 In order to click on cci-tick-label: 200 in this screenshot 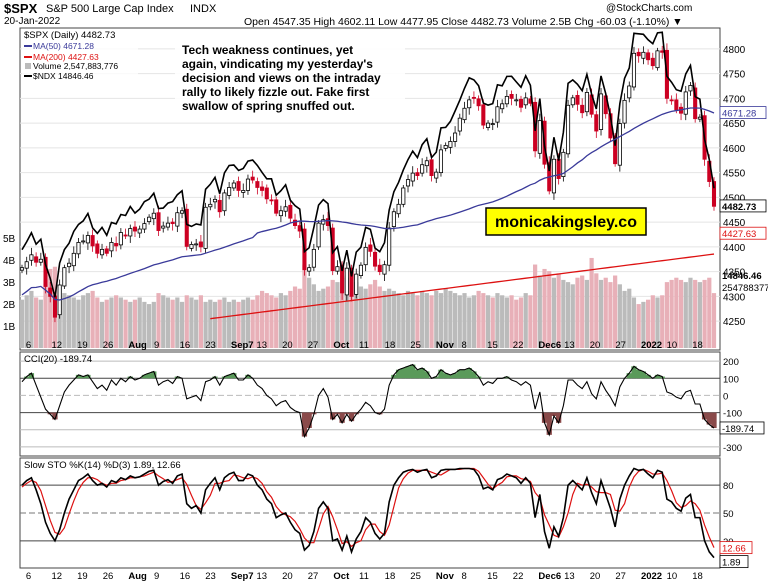, I will do `click(731, 362)`.